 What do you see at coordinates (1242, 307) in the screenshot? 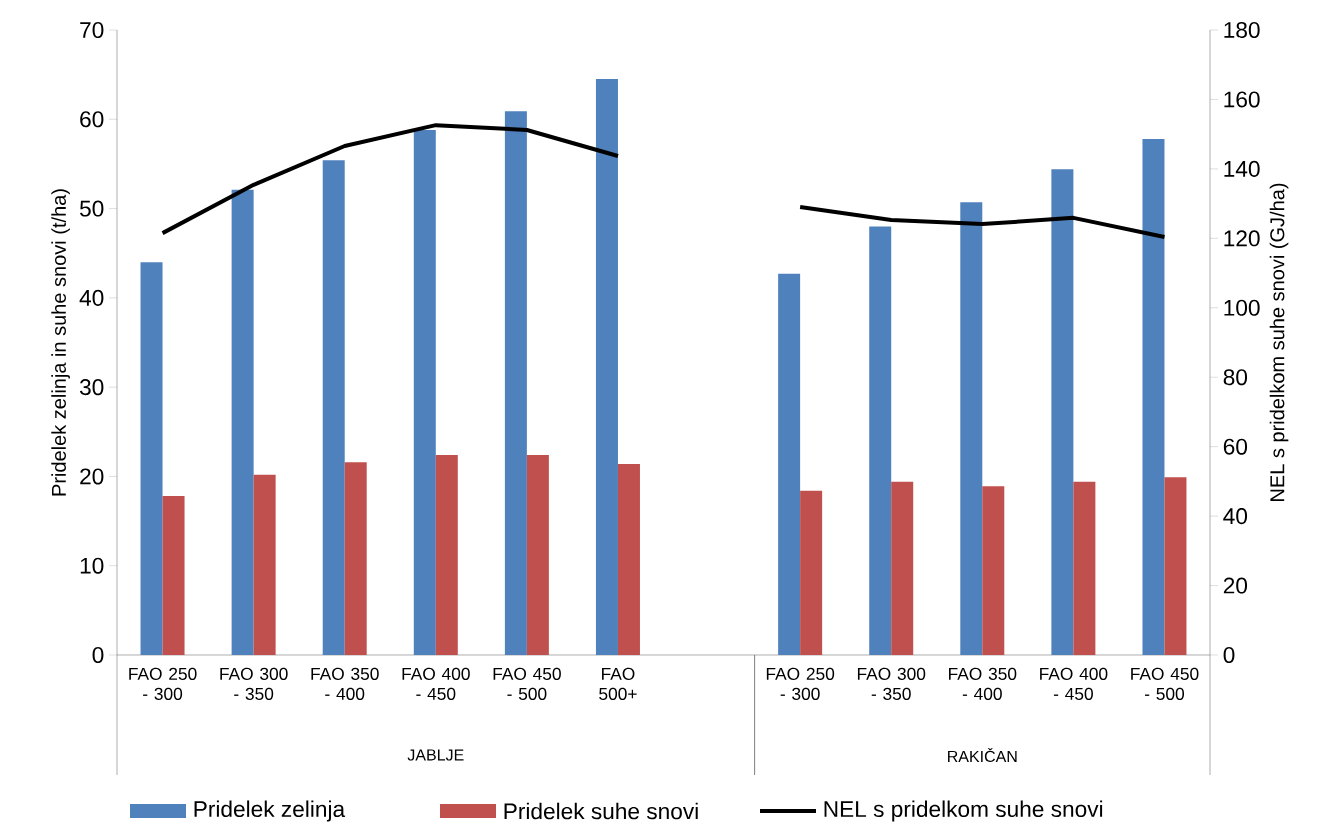
I see `y2-tick-label: 100` at bounding box center [1242, 307].